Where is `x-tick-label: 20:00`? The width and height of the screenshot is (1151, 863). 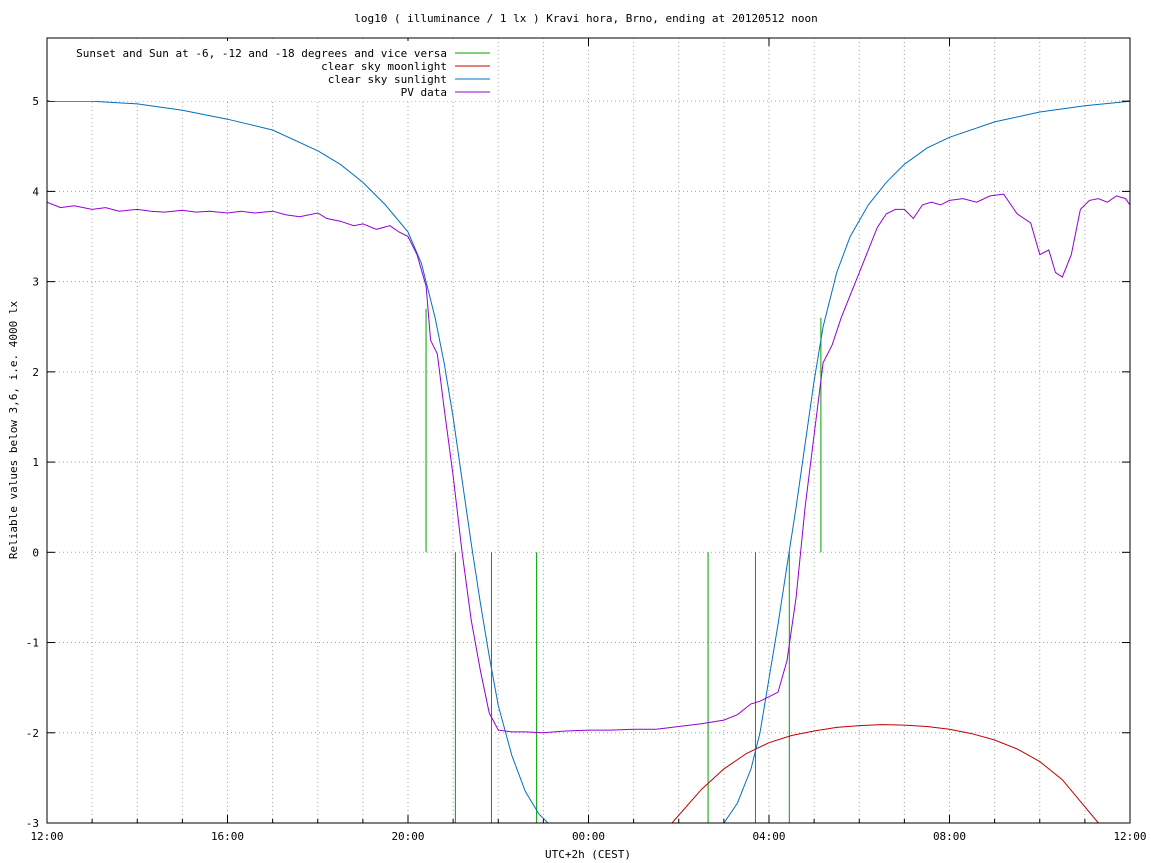
x-tick-label: 20:00 is located at coordinates (407, 836).